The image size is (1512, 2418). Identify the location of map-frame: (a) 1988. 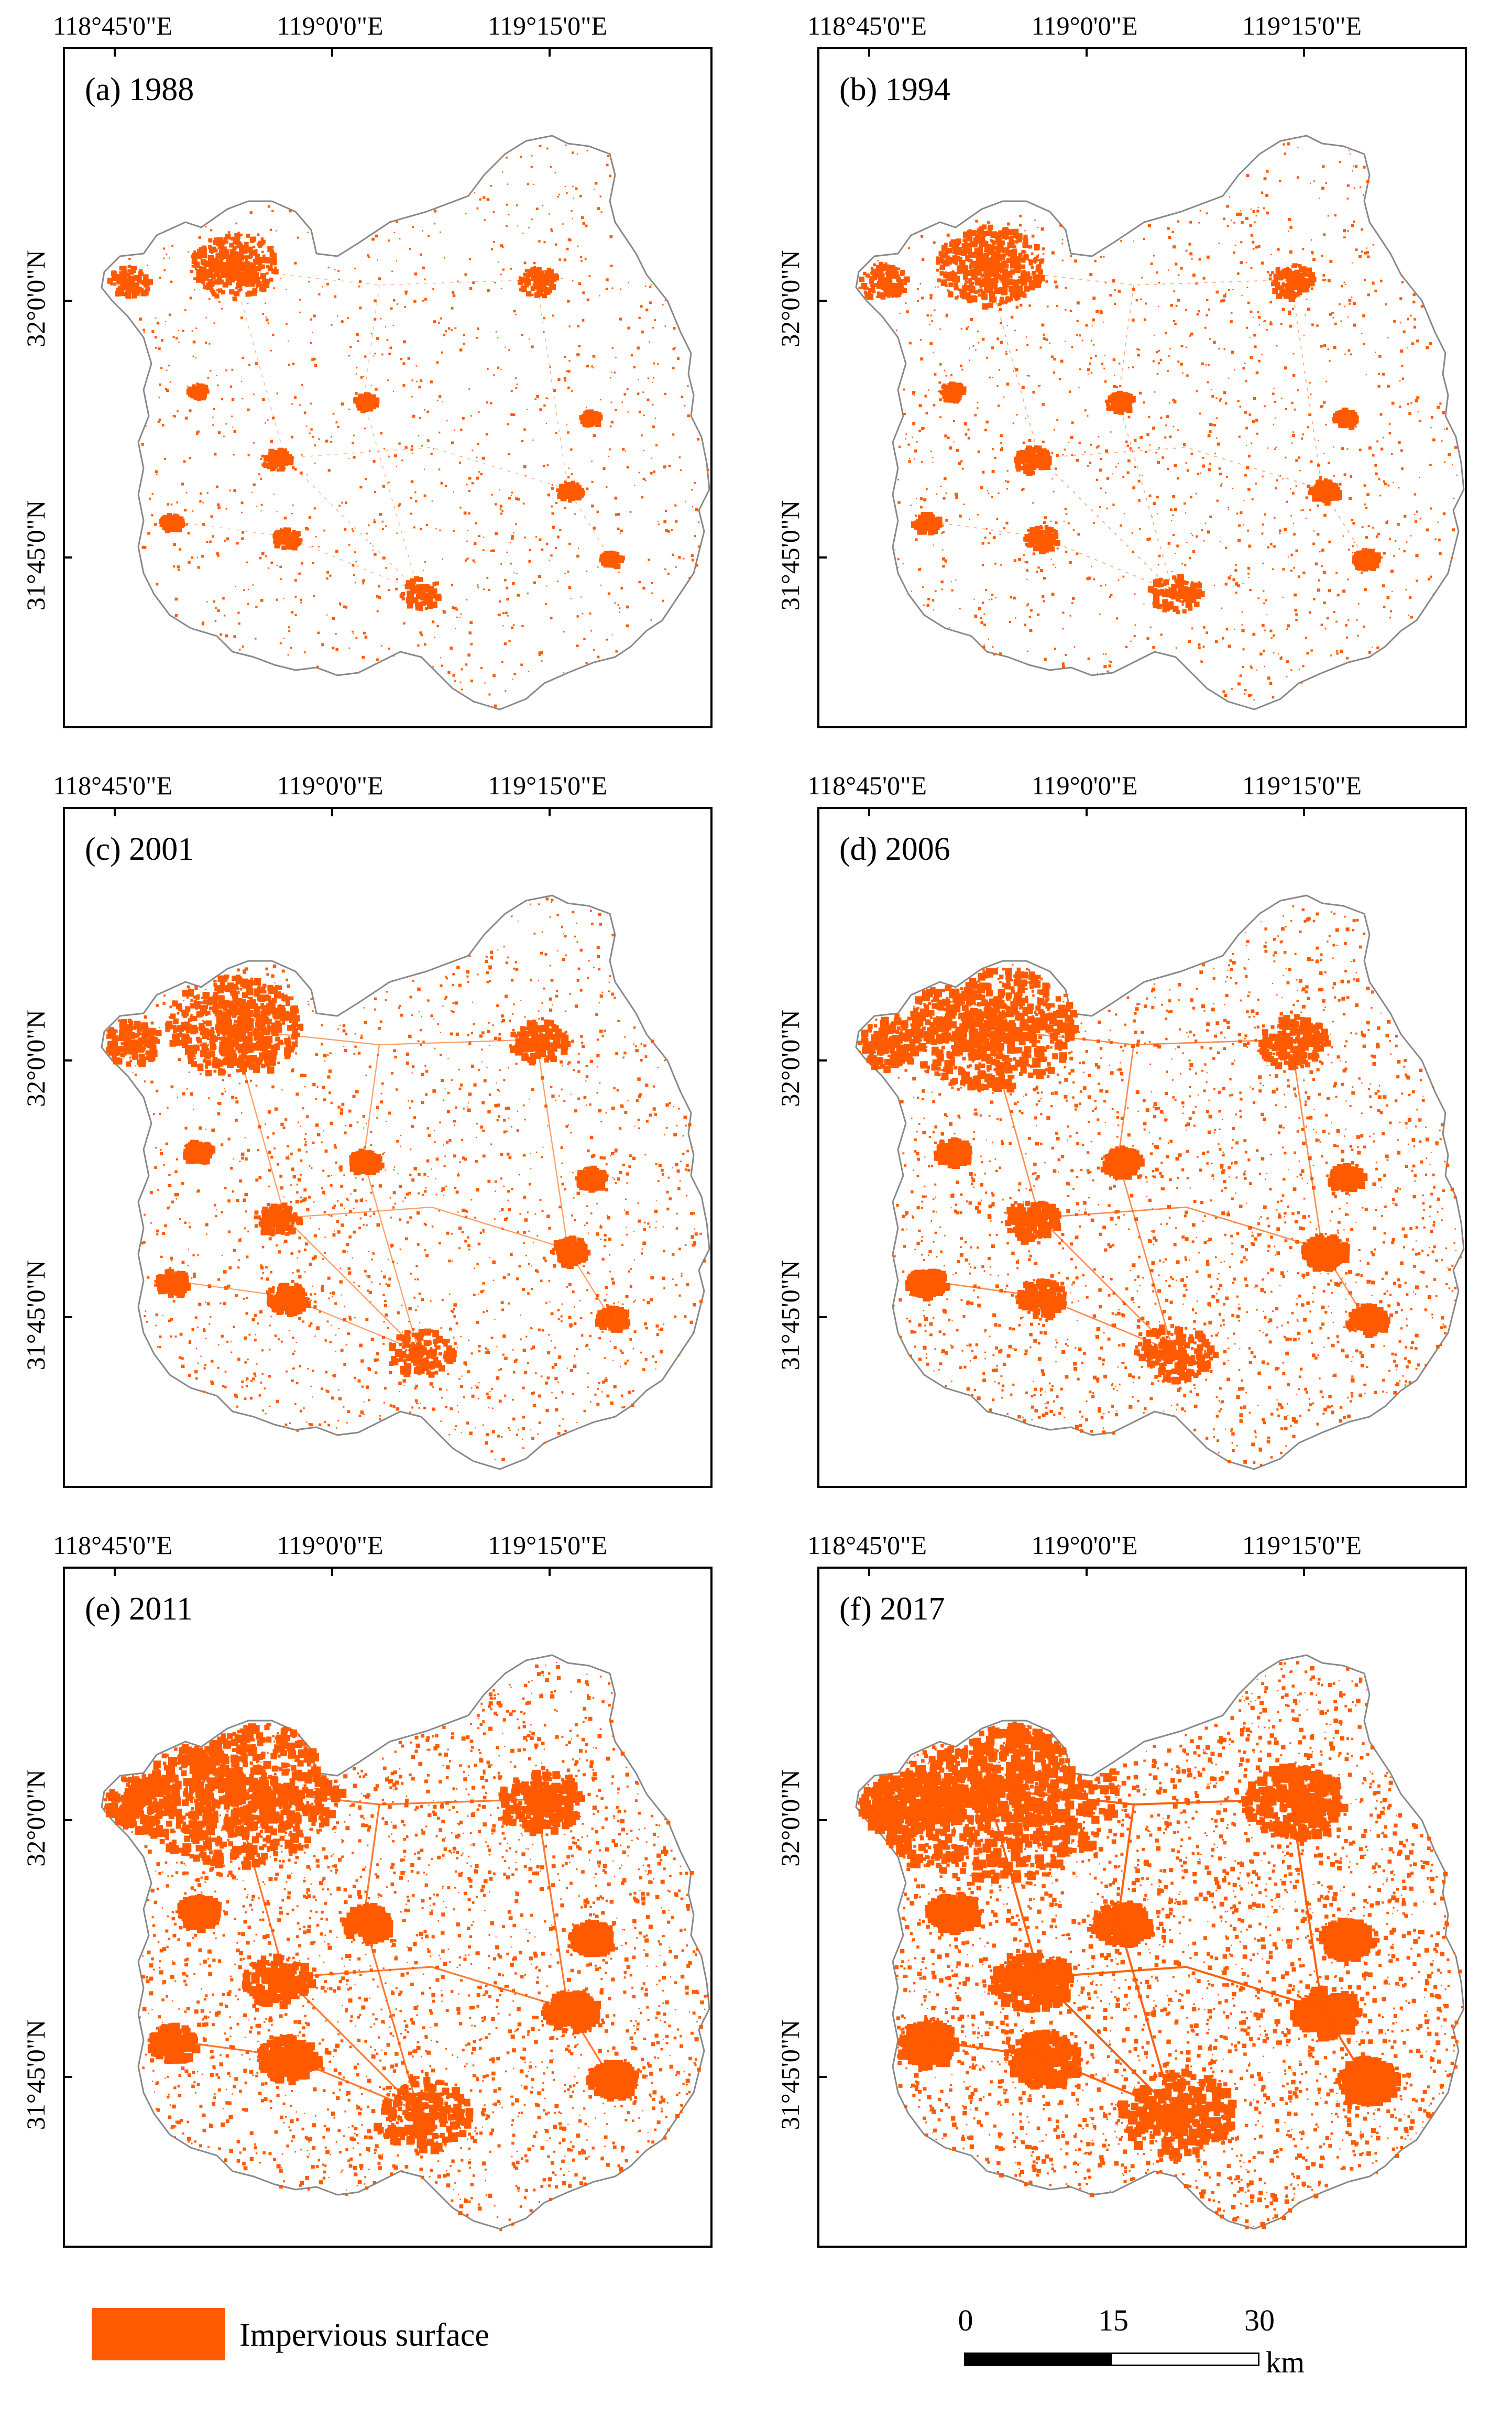
(388, 387).